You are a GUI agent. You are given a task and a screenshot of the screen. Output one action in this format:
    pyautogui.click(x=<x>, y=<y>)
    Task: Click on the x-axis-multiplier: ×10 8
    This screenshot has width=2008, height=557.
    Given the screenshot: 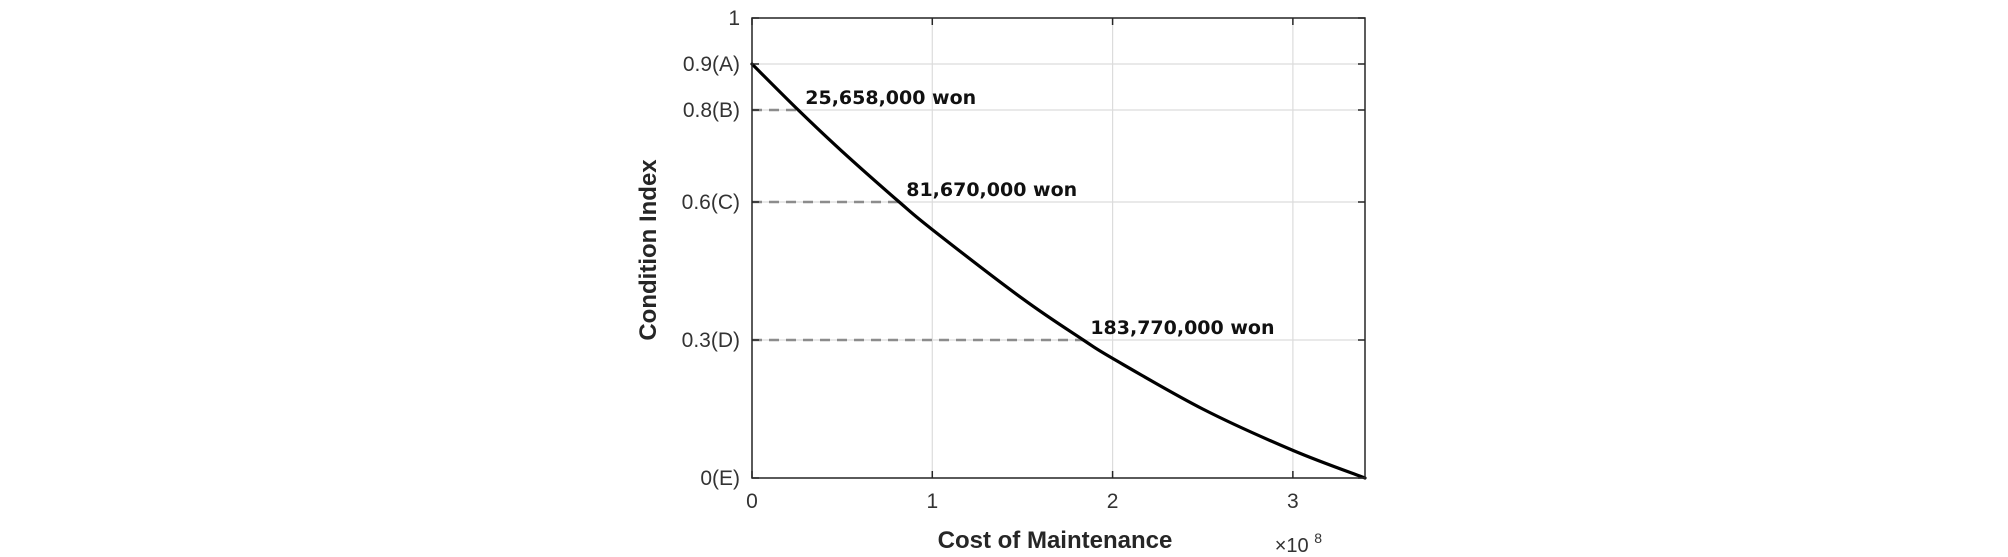 What is the action you would take?
    pyautogui.click(x=1299, y=543)
    